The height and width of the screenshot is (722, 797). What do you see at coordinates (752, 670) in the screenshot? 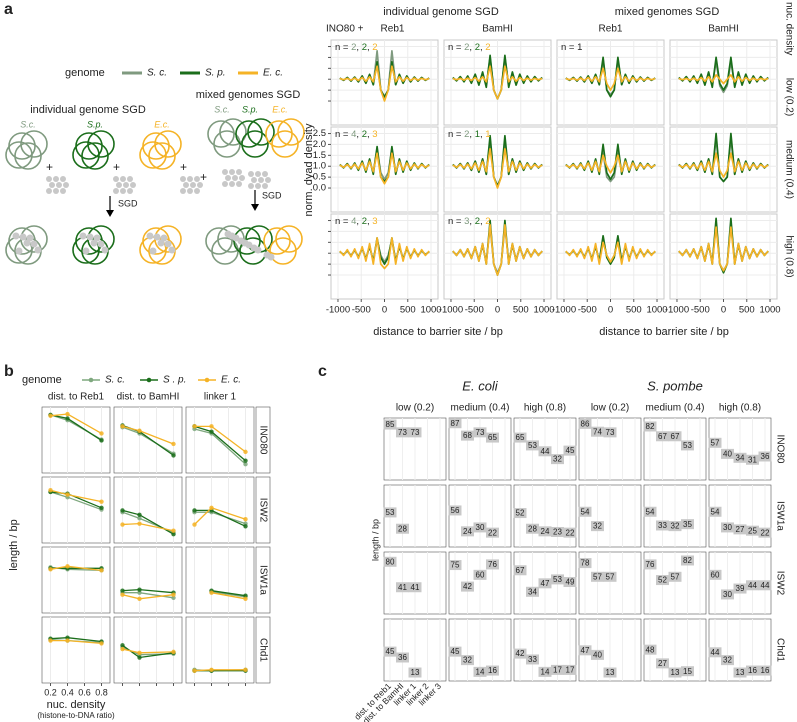
I see `value-label: 16` at bounding box center [752, 670].